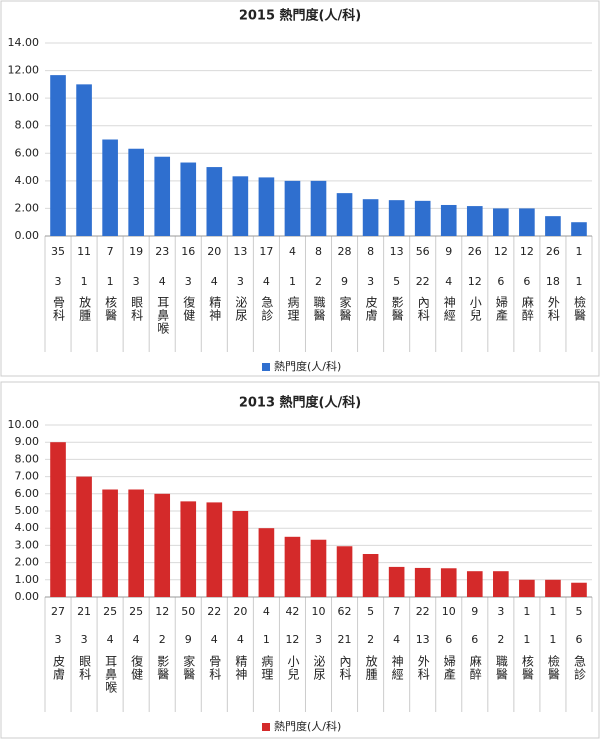 The width and height of the screenshot is (600, 740). What do you see at coordinates (24, 70) in the screenshot?
I see `y-tick-label: 12.00` at bounding box center [24, 70].